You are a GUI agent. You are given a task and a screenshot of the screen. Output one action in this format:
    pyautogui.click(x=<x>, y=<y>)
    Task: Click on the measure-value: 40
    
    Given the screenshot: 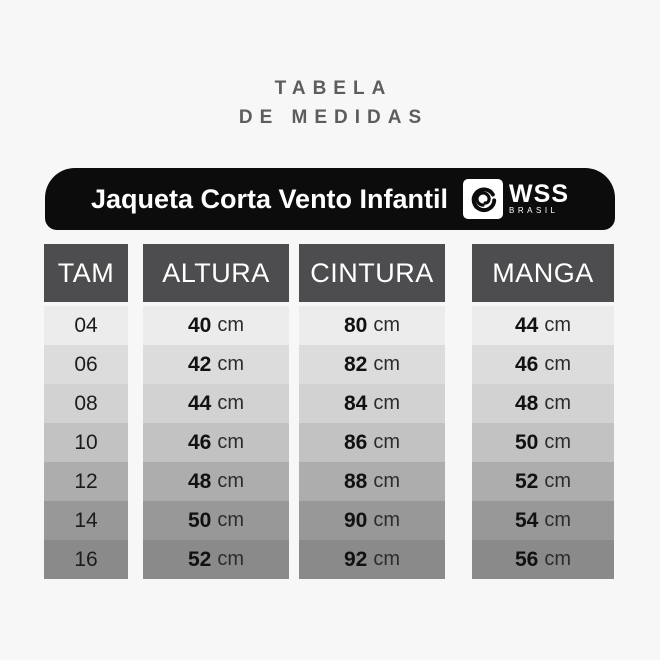 What is the action you would take?
    pyautogui.click(x=199, y=325)
    